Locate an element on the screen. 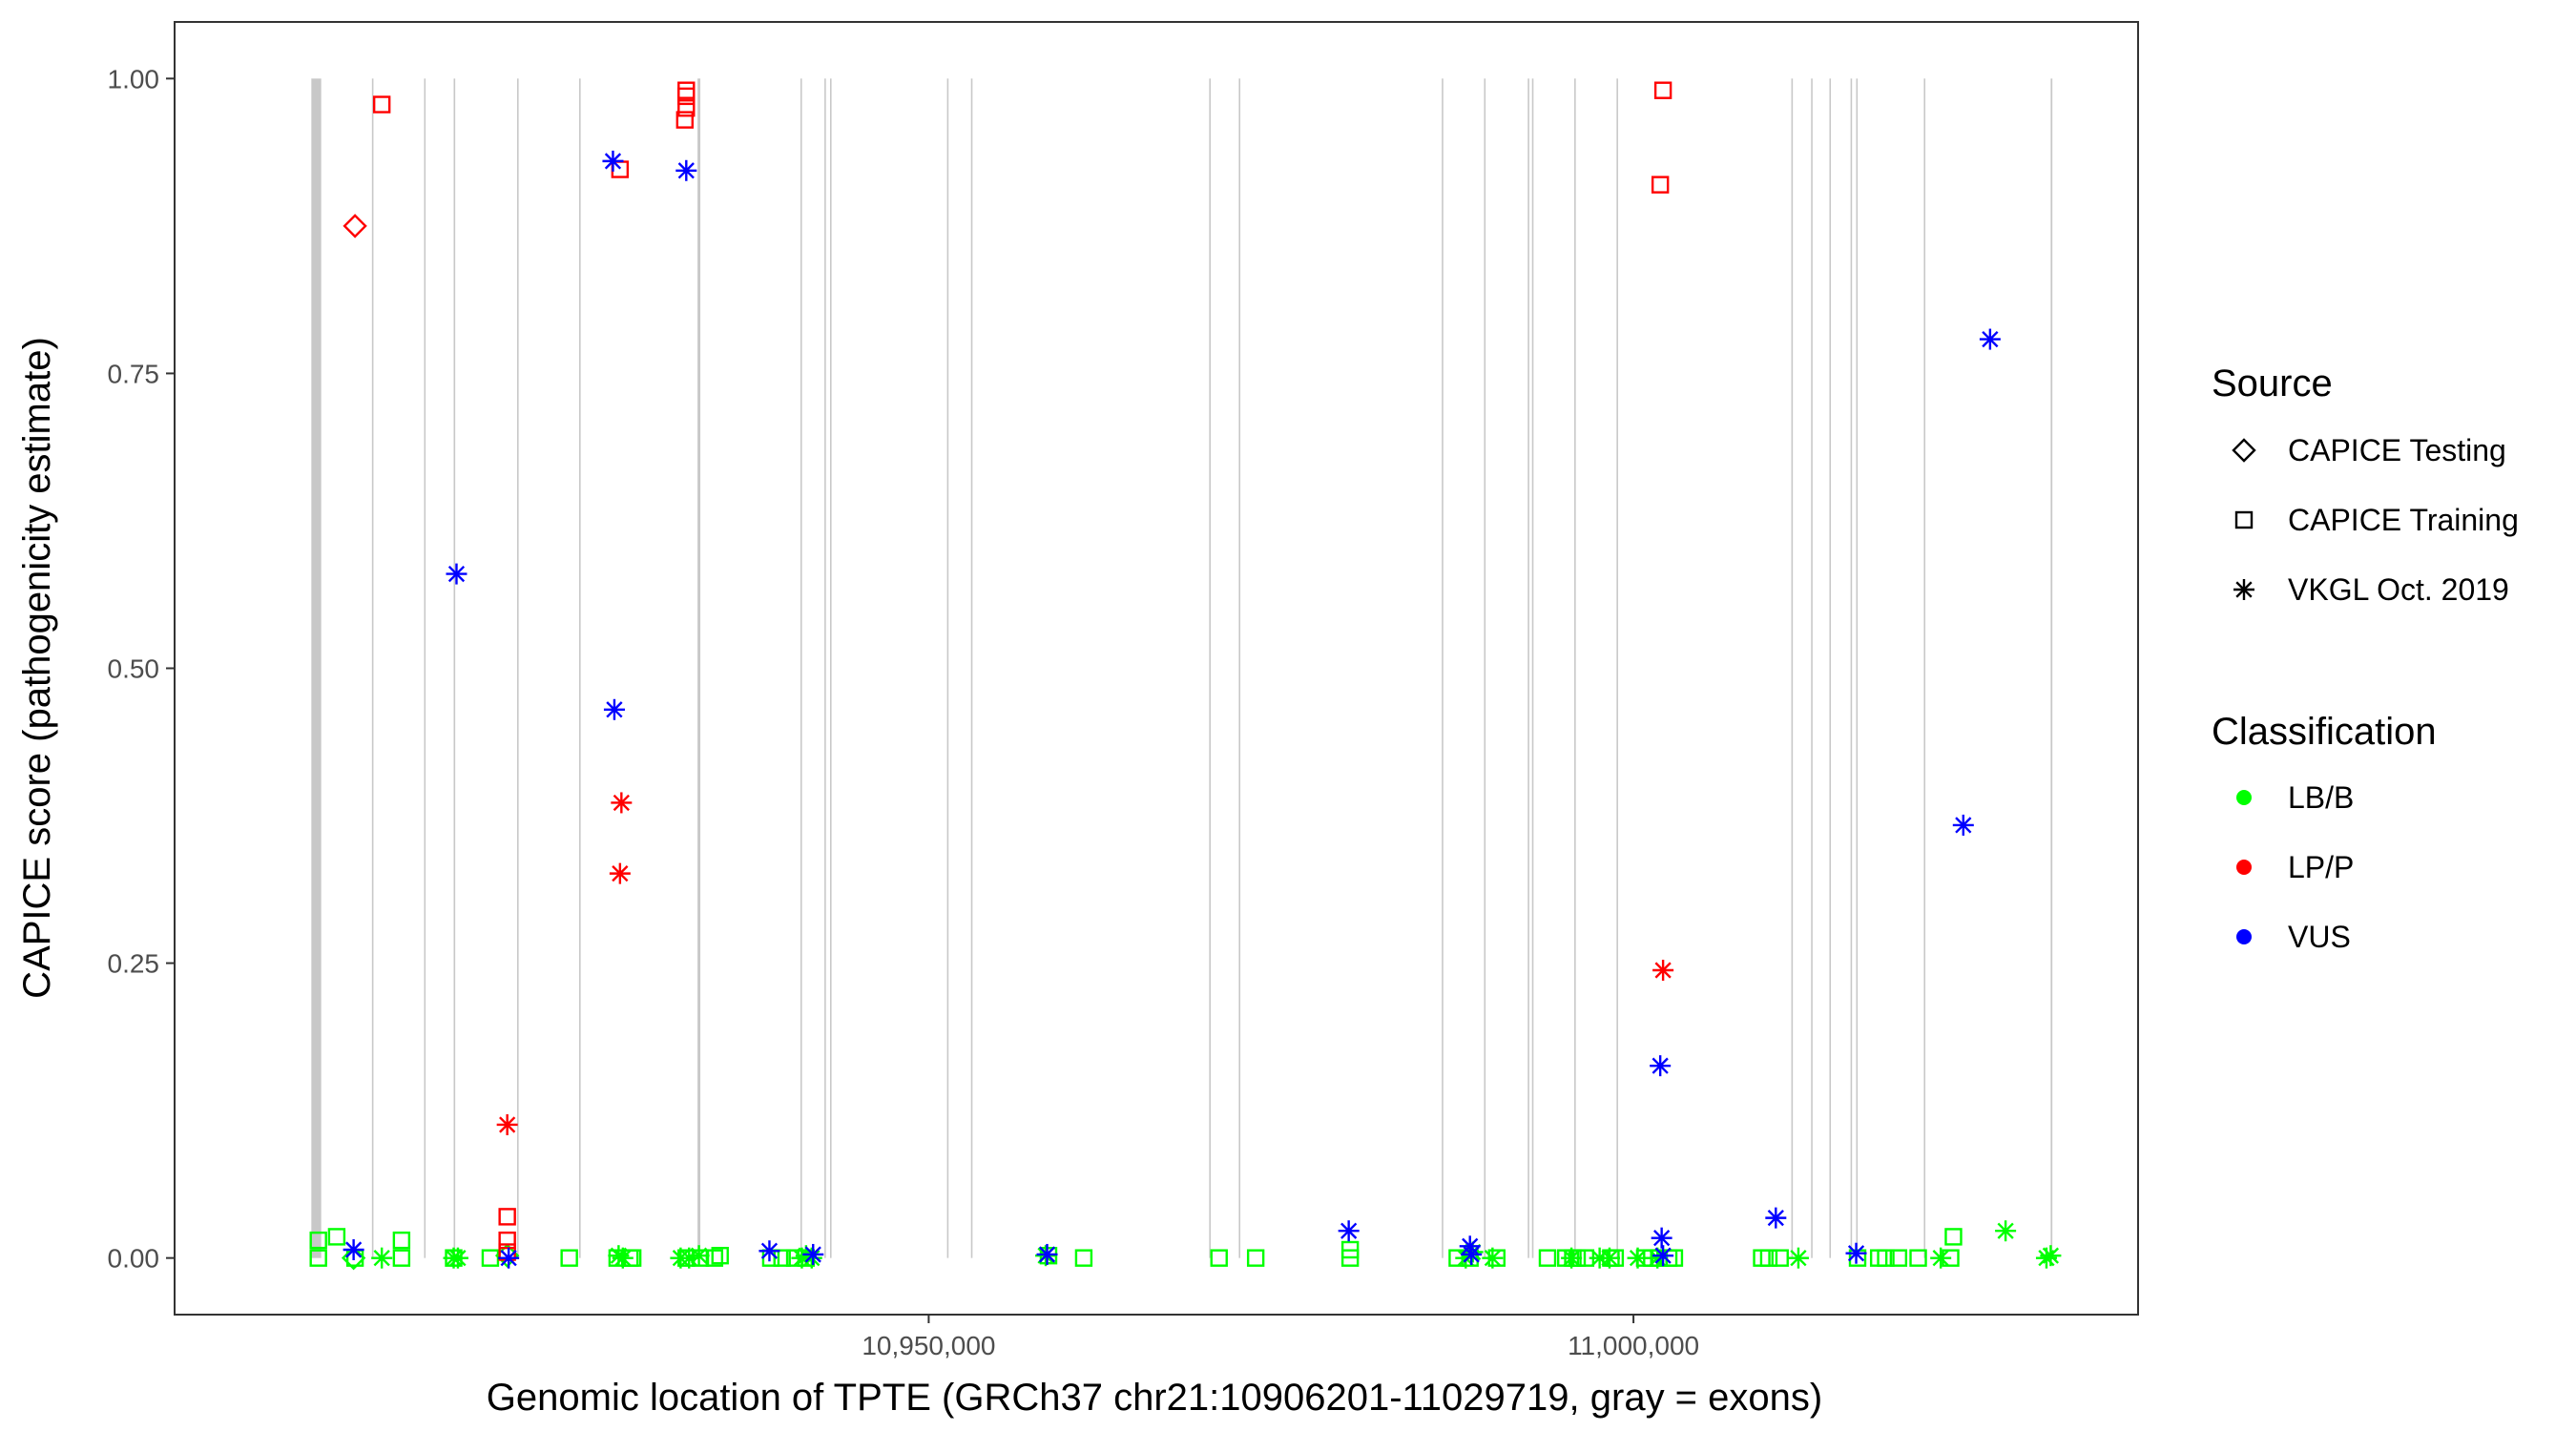  legend-classification-title: Classification is located at coordinates (2324, 732).